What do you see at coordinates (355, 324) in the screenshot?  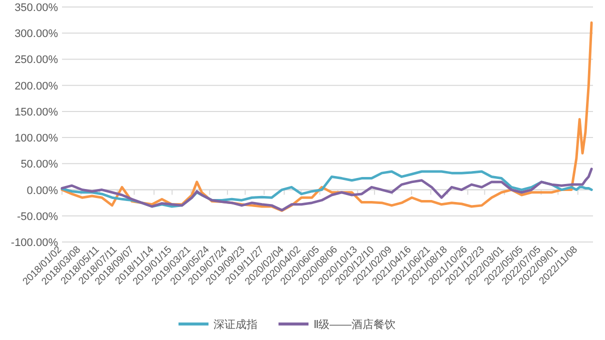 I see `legend-label: Ⅱ级——酒店餐饮` at bounding box center [355, 324].